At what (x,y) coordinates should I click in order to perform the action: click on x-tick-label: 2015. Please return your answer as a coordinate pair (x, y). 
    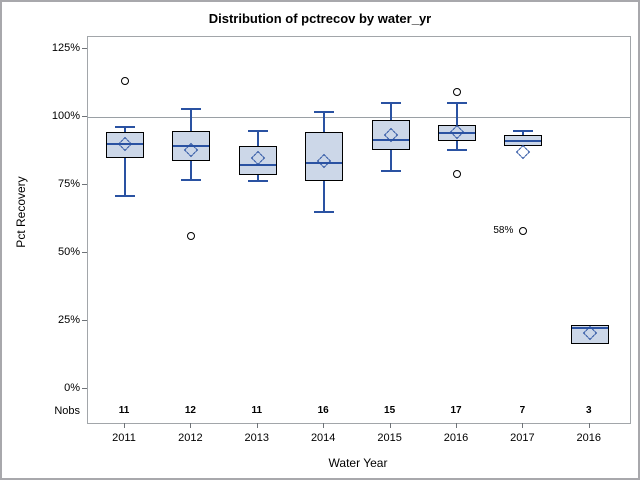
    Looking at the image, I should click on (389, 438).